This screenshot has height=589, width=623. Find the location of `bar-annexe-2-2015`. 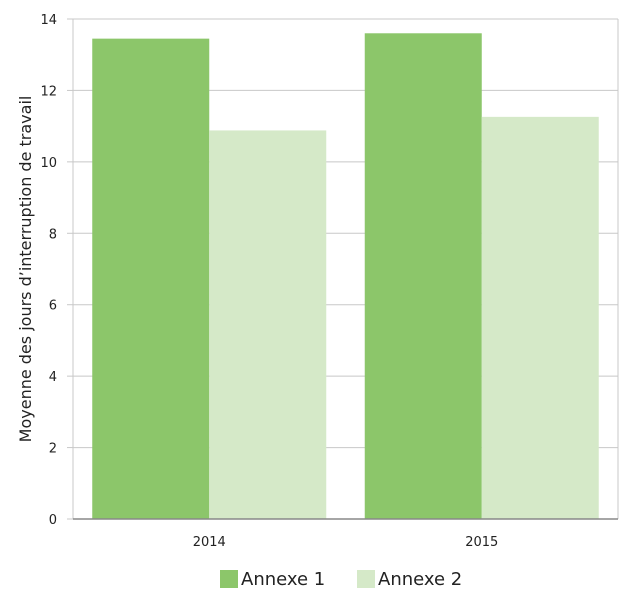

bar-annexe-2-2015 is located at coordinates (540, 317).